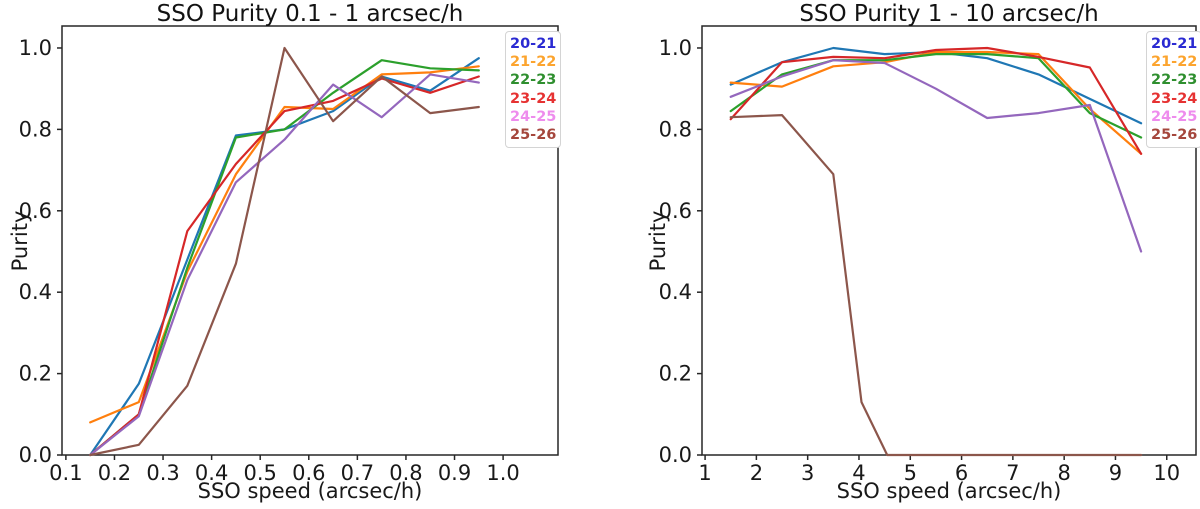  Describe the element at coordinates (704, 473) in the screenshot. I see `x-tick-label: 1` at that location.